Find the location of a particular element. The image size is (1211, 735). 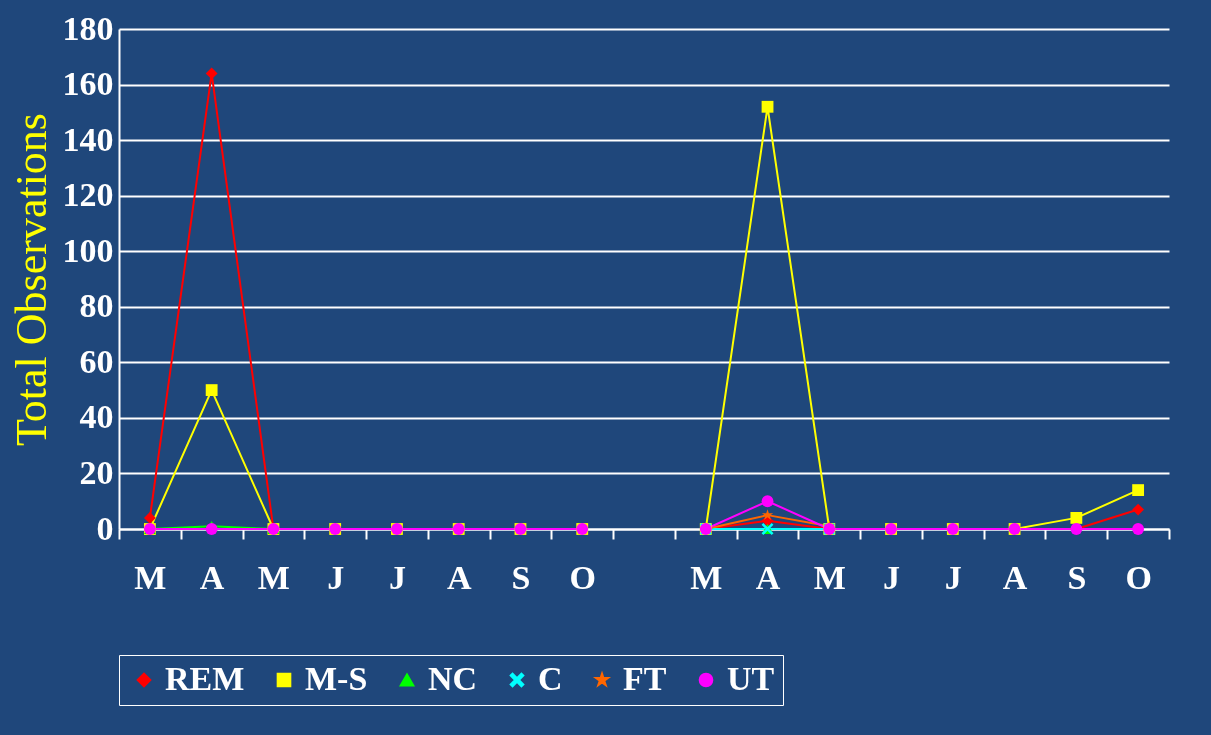

y-tick-label: 120 is located at coordinates (88, 195).